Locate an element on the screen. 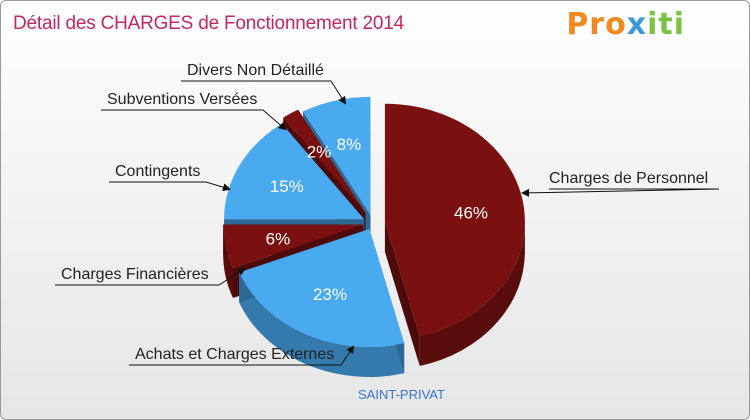 This screenshot has height=420, width=750. pie-slice-achats-et-charges-externes is located at coordinates (322, 303).